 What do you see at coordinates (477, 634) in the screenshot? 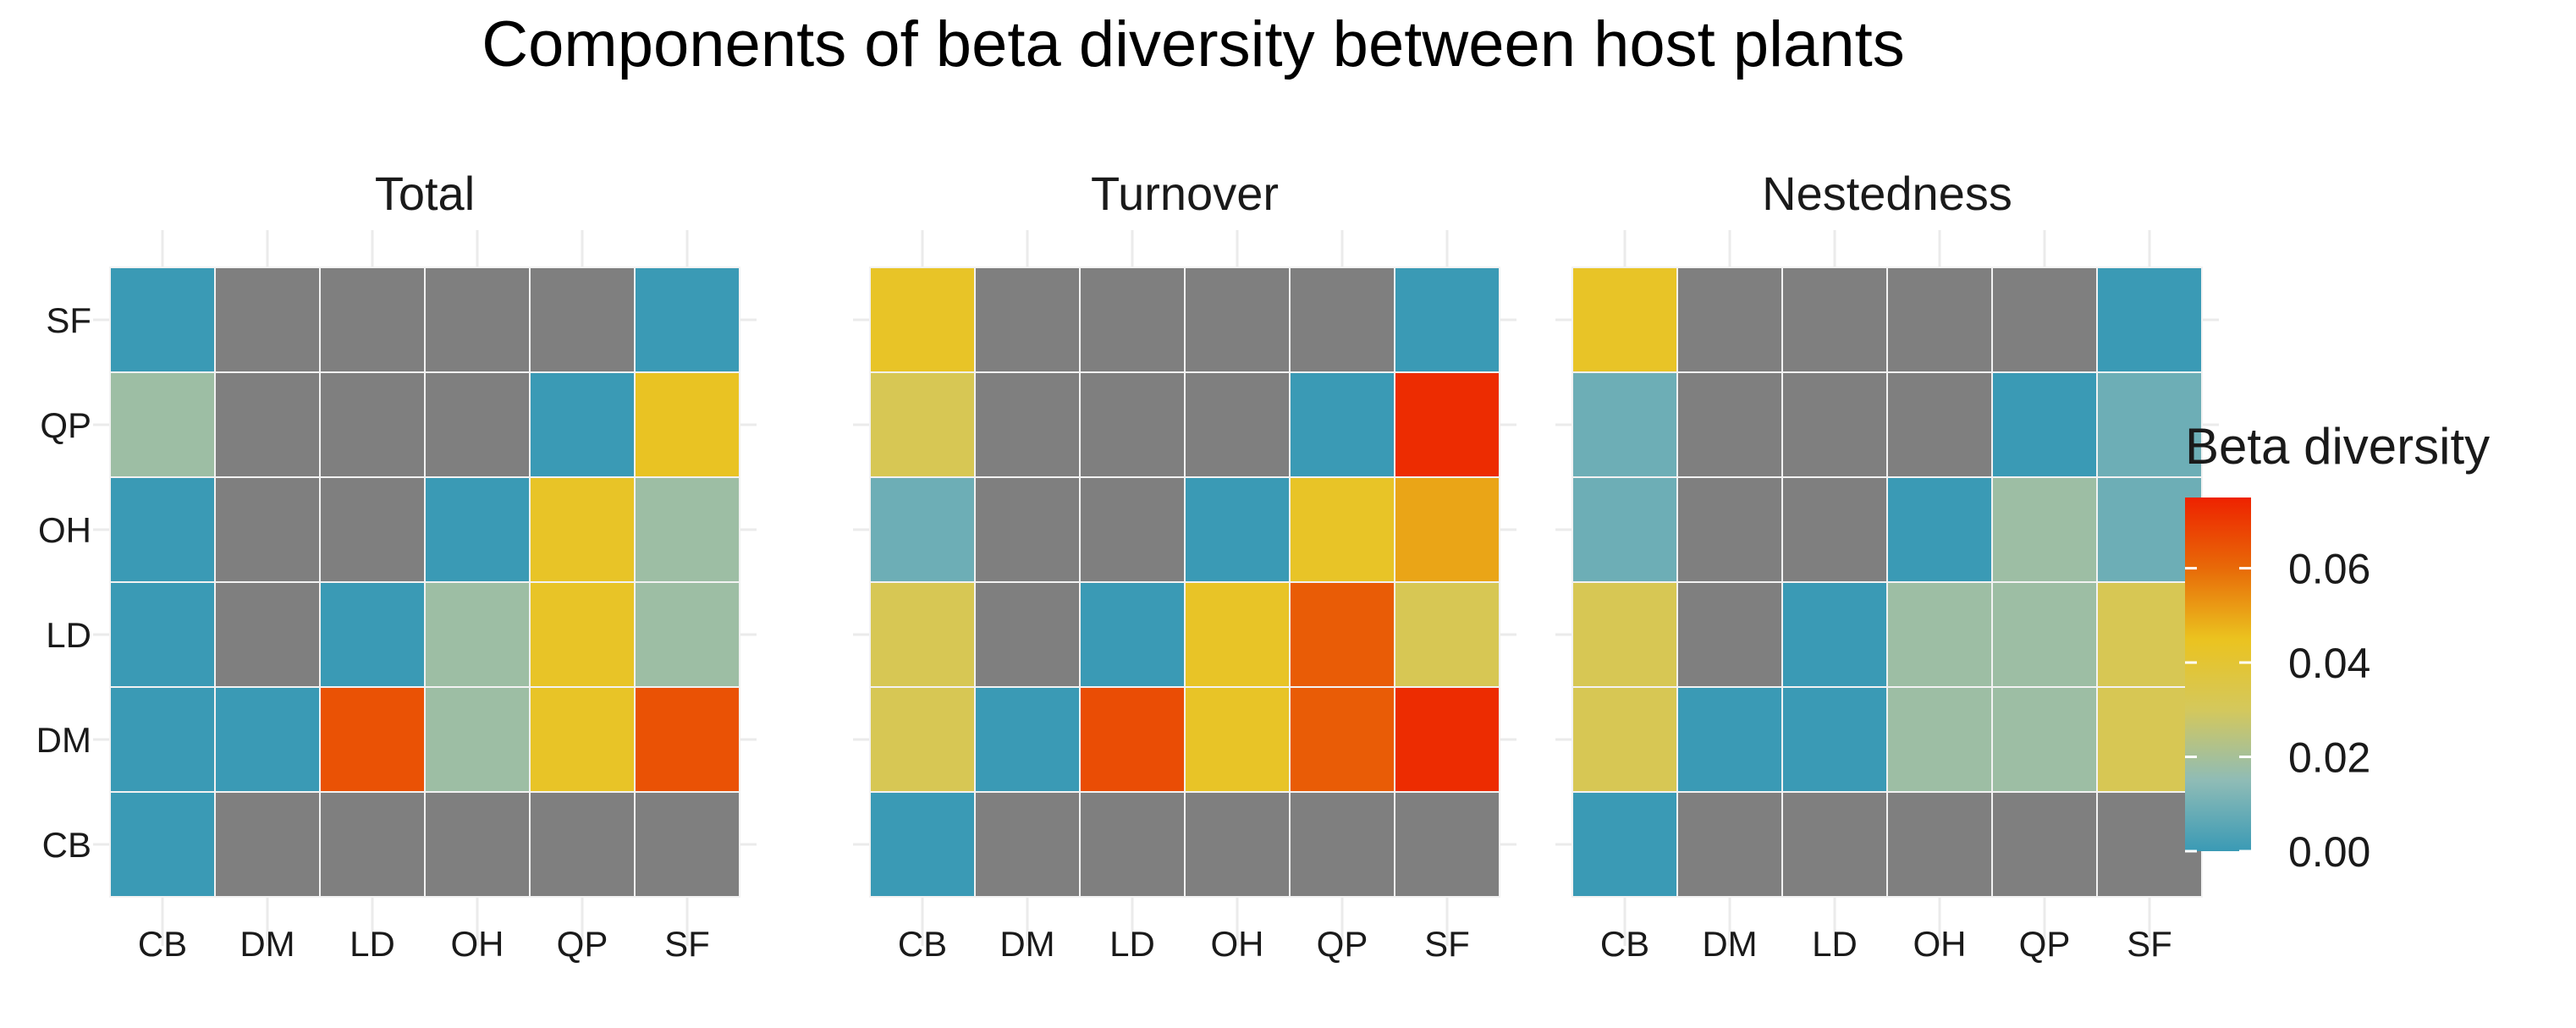
I see `heatmap-tile-oh-ld` at bounding box center [477, 634].